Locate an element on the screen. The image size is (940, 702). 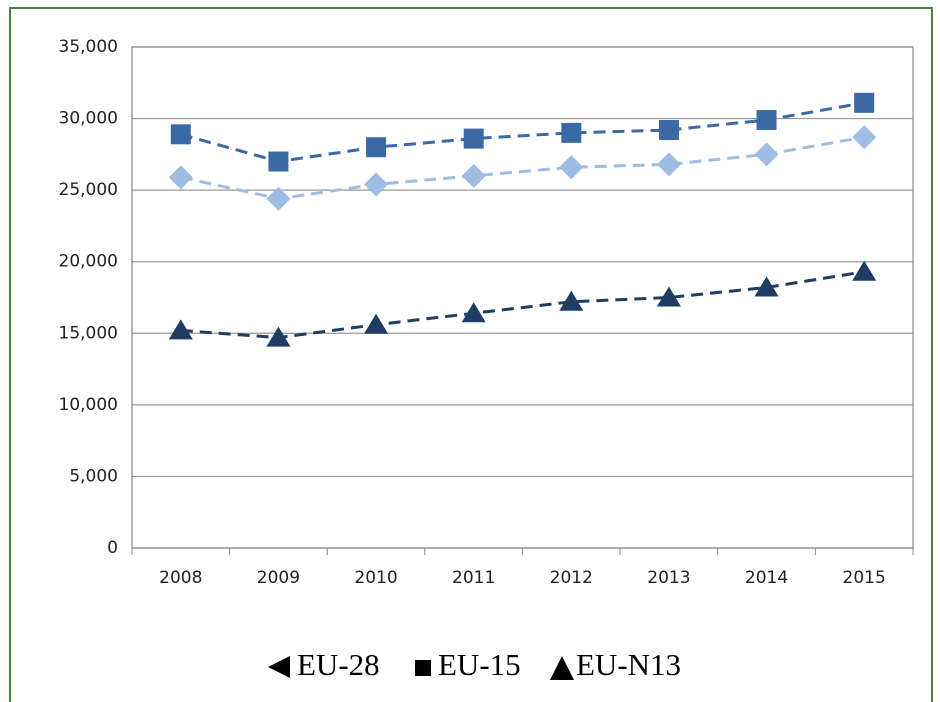
x-tick-label: 2009 is located at coordinates (278, 578).